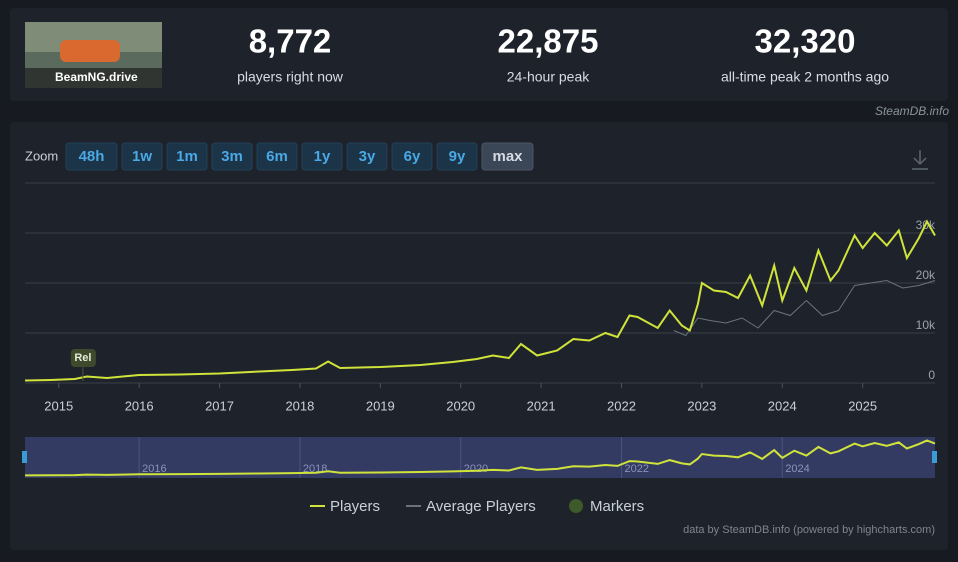 This screenshot has width=958, height=562. I want to click on zoom-button-label: 6m, so click(277, 156).